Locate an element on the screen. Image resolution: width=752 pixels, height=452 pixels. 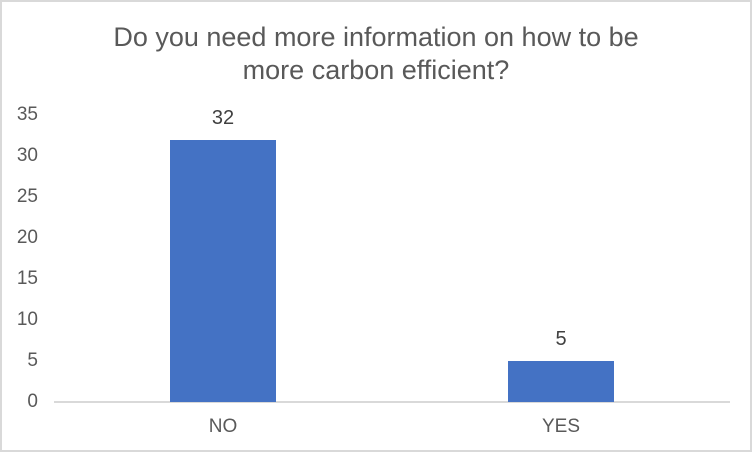
x-axis-category-label: NO is located at coordinates (223, 426).